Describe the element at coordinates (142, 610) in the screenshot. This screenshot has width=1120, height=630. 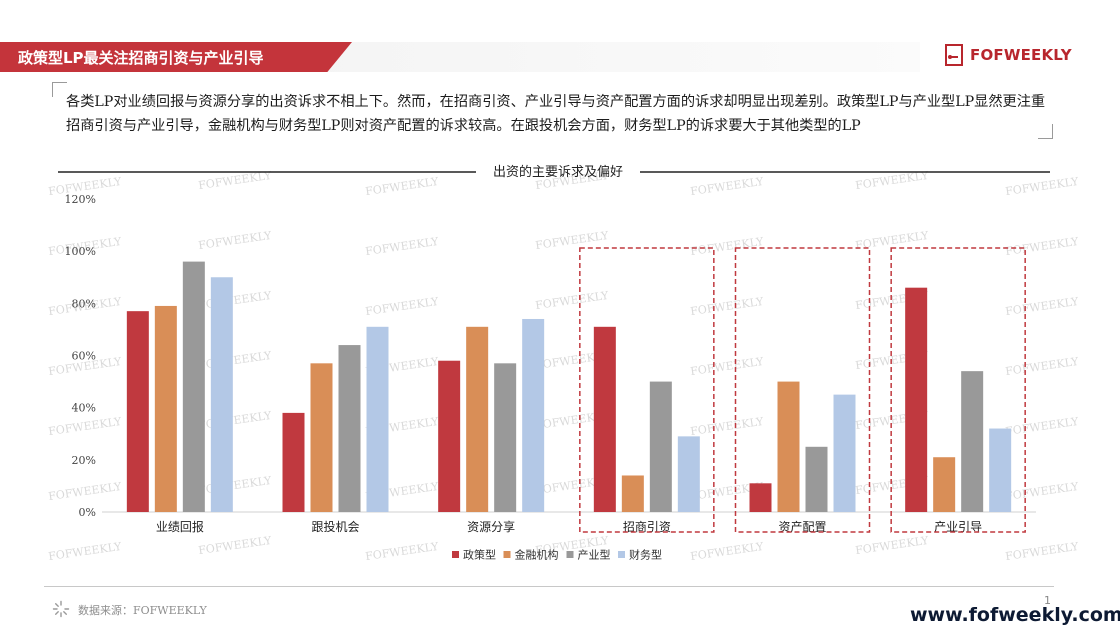
I see `data-source: 数据来源：FOFWEEKLY` at that location.